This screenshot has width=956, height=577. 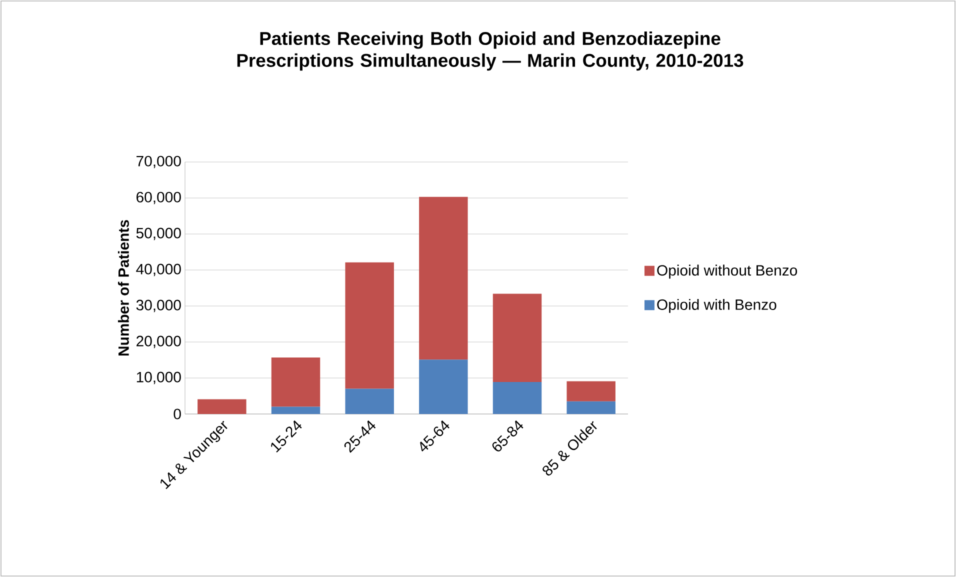 I want to click on y-tick-label: 30,000, so click(x=158, y=306).